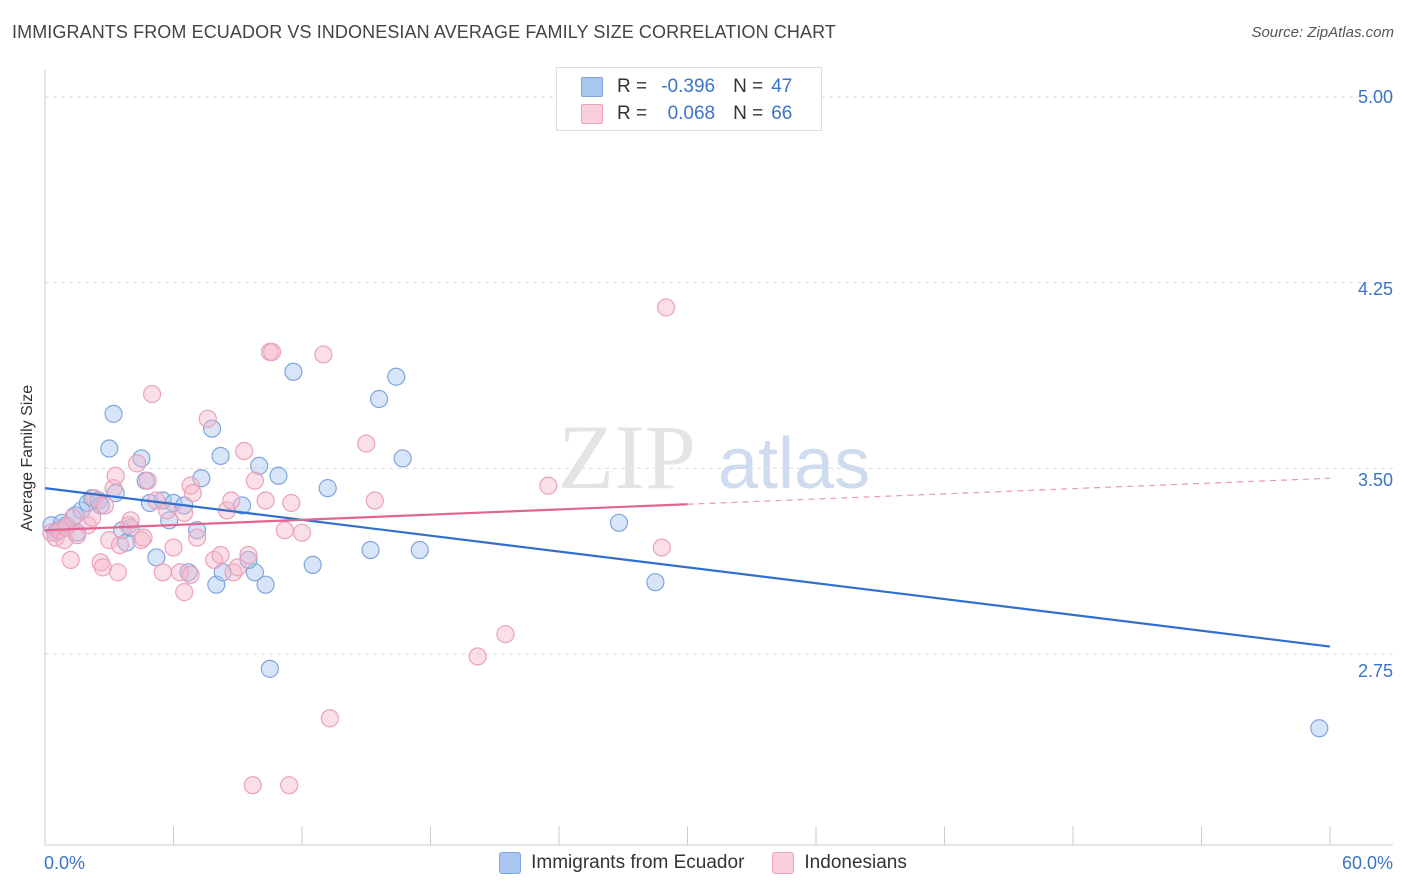 The image size is (1406, 892). I want to click on legend-n-value: 47, so click(782, 86).